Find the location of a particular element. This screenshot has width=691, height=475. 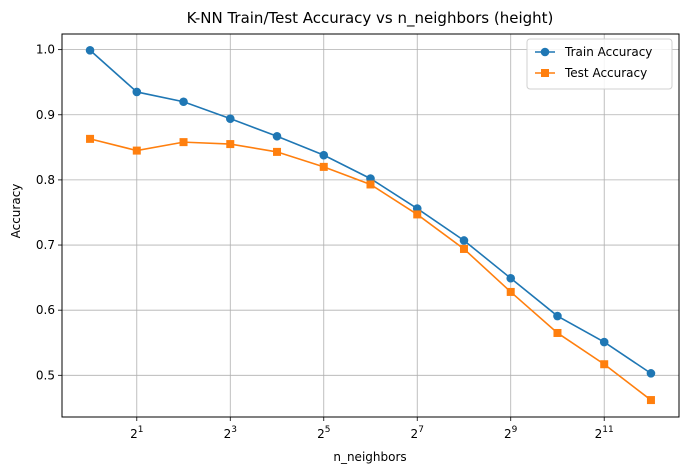

legend-box is located at coordinates (599, 64).